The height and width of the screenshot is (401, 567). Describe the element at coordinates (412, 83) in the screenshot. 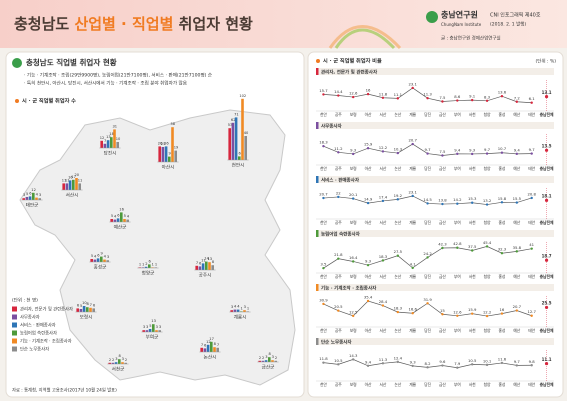

I see `point-value: 23.1` at that location.